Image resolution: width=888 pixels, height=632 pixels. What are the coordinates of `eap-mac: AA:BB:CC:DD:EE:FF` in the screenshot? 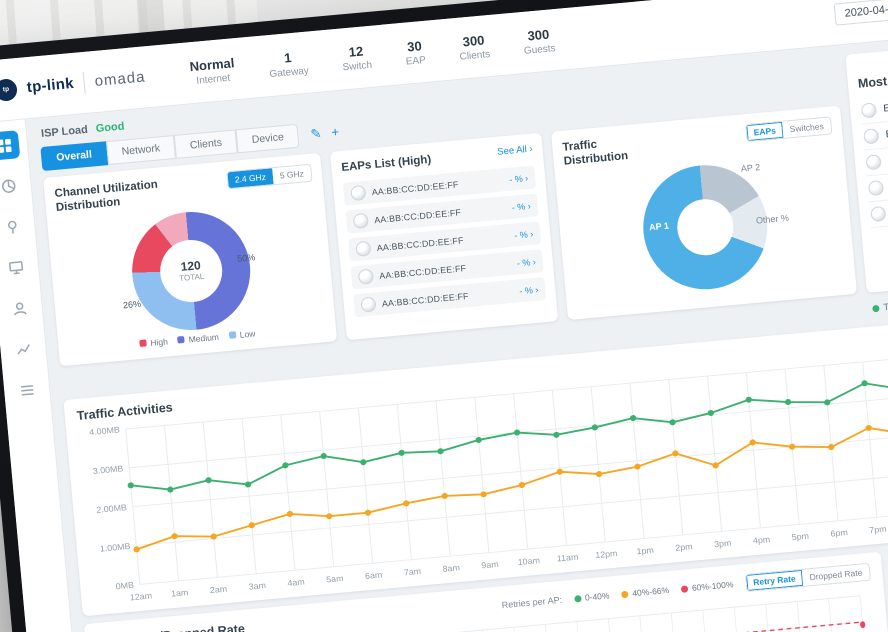 It's located at (425, 299).